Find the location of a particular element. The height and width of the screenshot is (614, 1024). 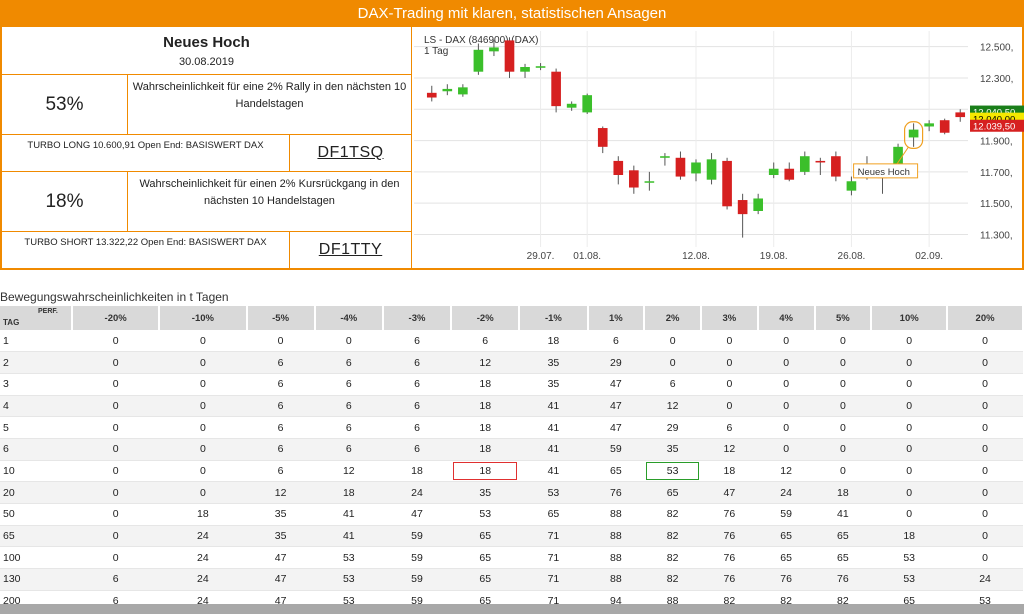

signal-date: 30.08.2019 is located at coordinates (206, 62).